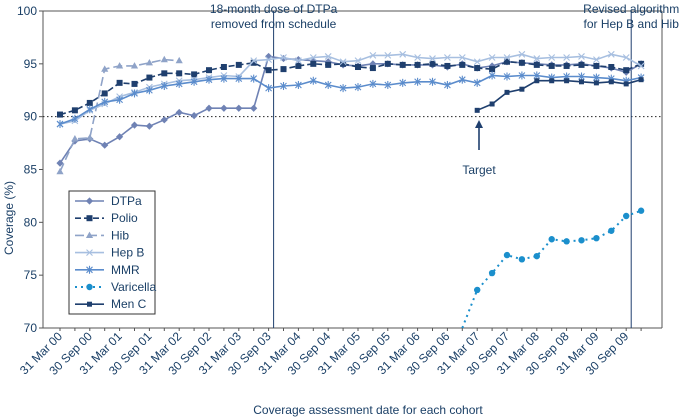 This screenshot has height=419, width=692. I want to click on legend-item-varicella: Varicella, so click(115, 287).